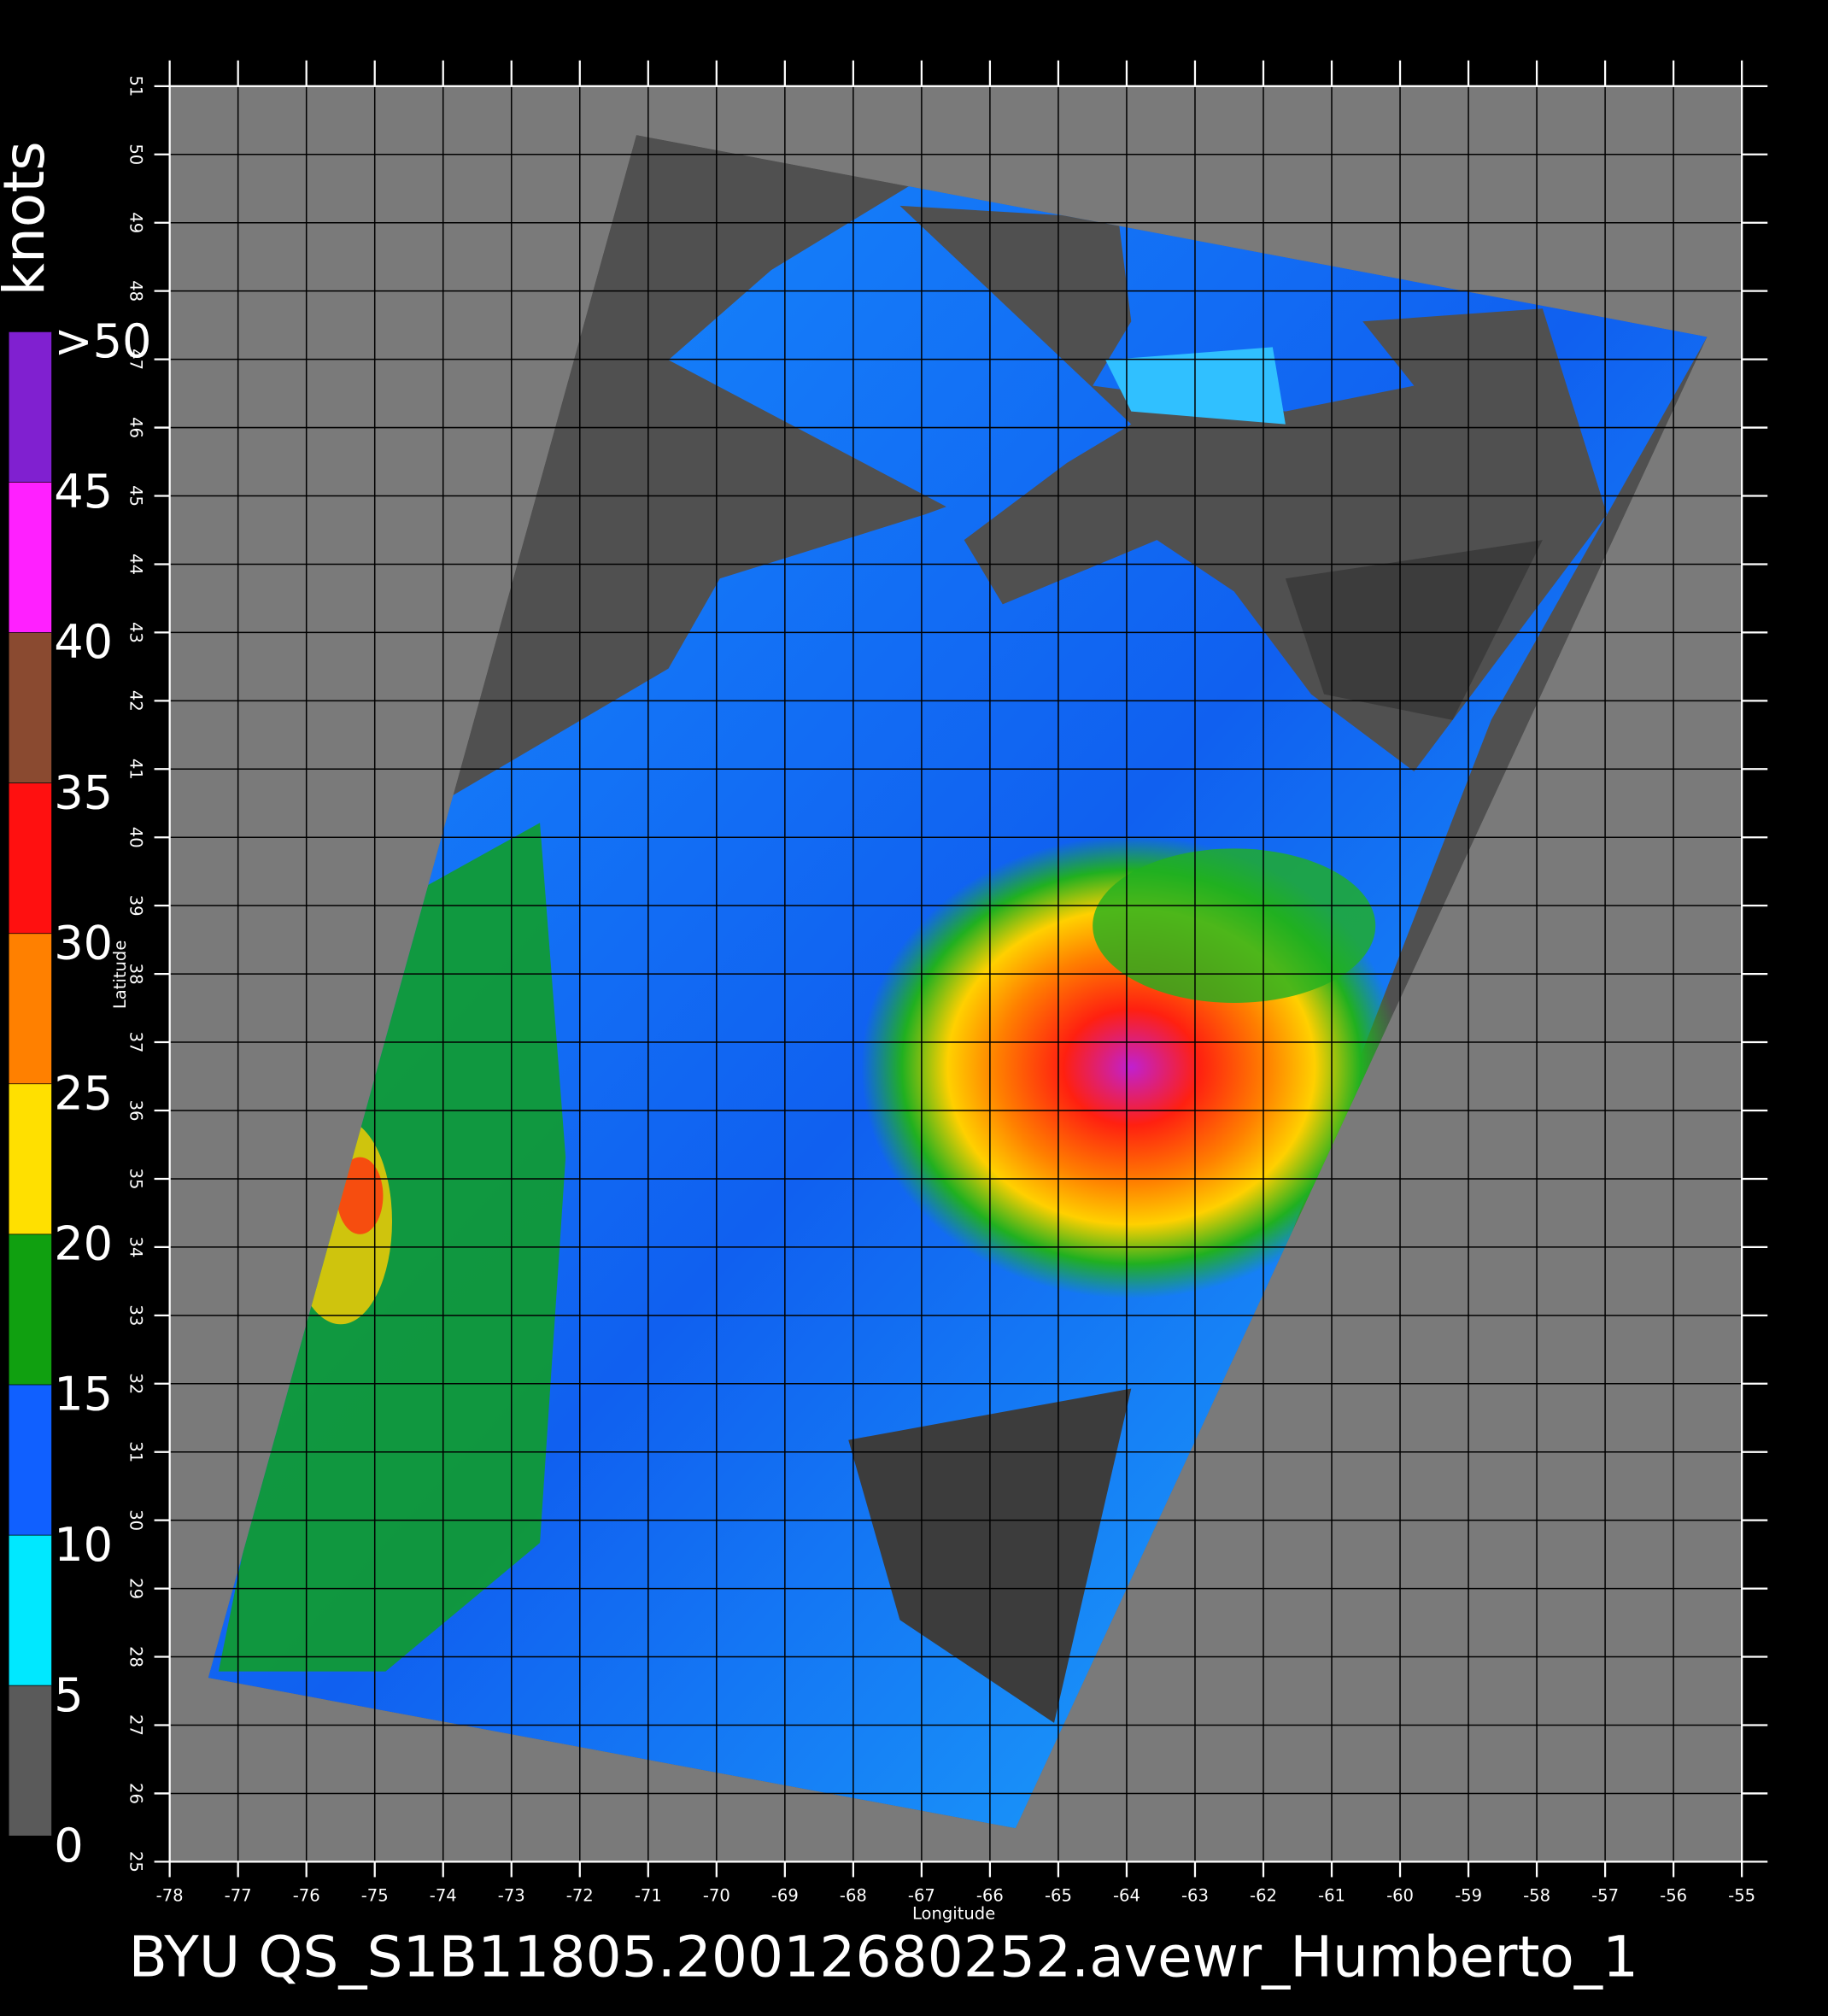 This screenshot has width=1828, height=2016. Describe the element at coordinates (922, 1896) in the screenshot. I see `x-tick-label: -67` at that location.